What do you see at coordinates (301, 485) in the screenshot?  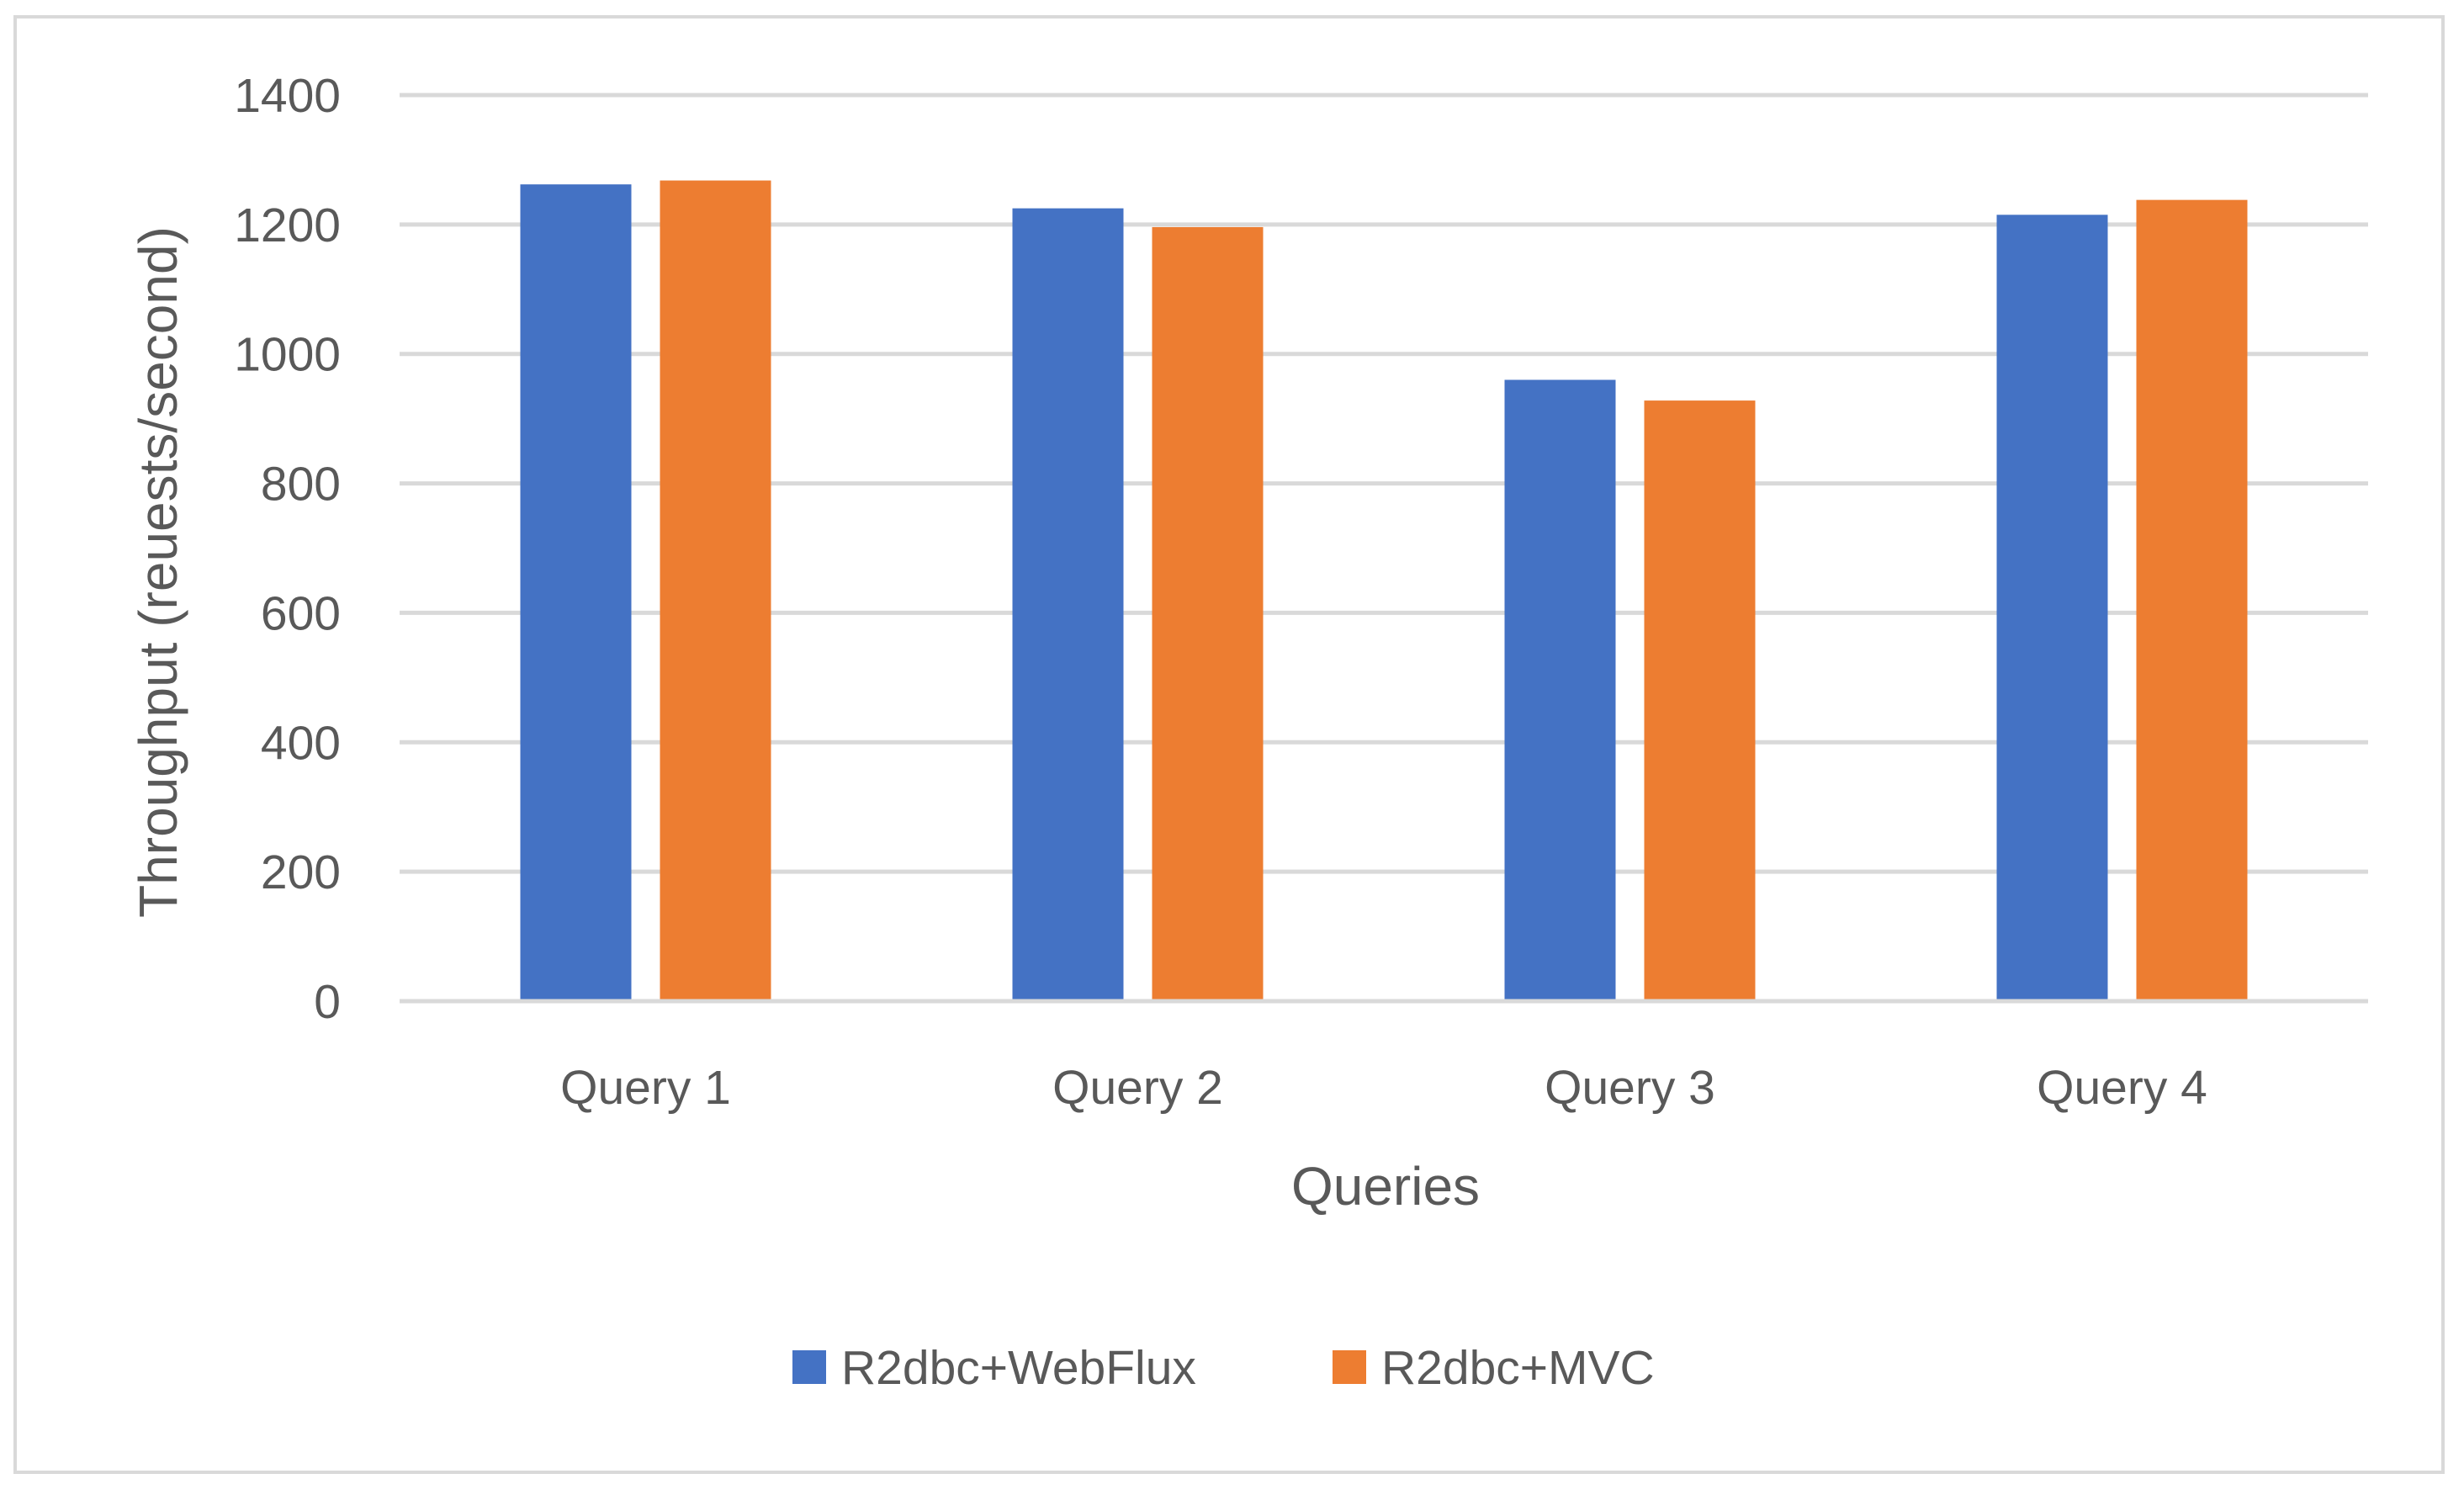 I see `y-tick-label-800: 800` at bounding box center [301, 485].